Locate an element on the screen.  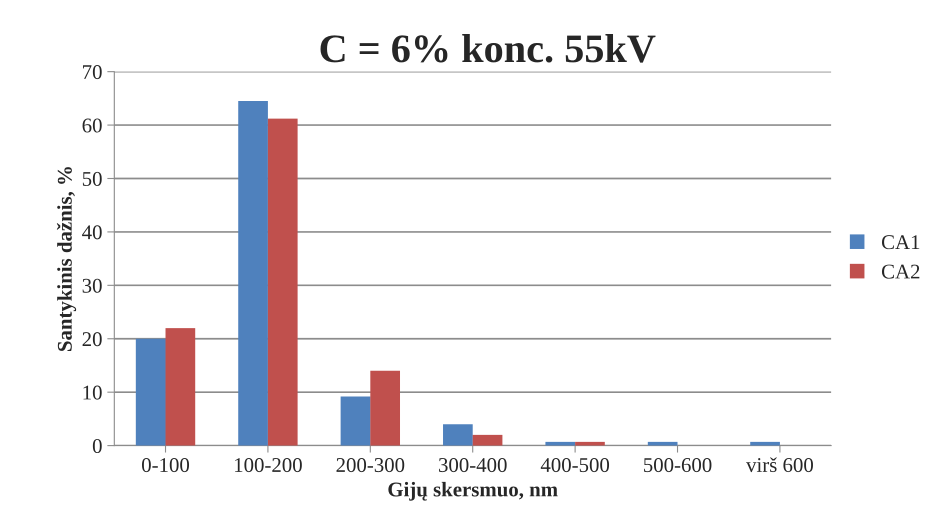
x-tick-label: 0-100 is located at coordinates (166, 465).